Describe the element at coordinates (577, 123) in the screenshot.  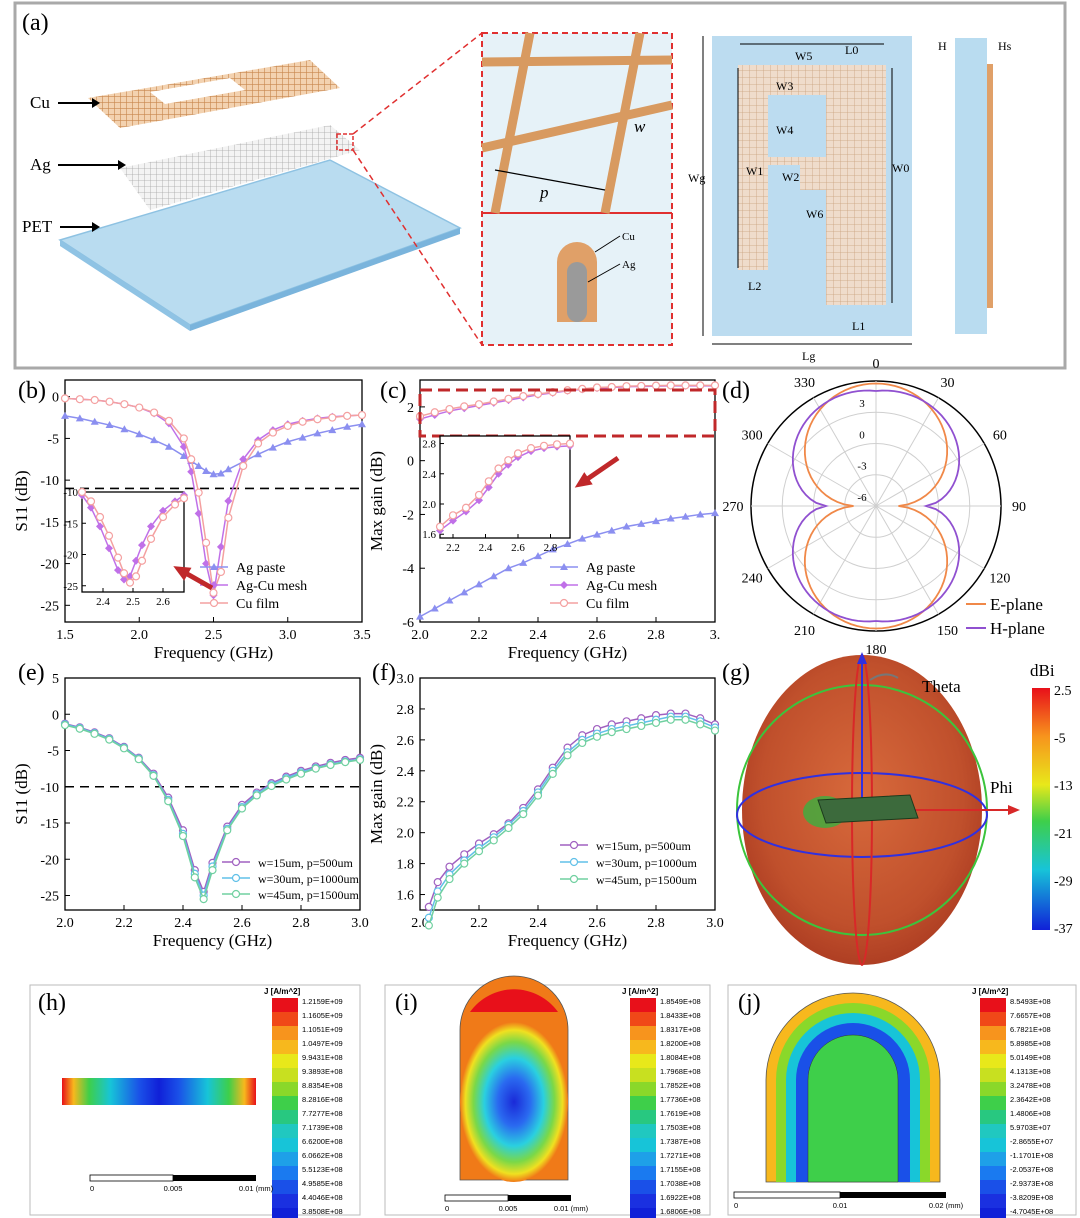
I see `mesh-wires` at that location.